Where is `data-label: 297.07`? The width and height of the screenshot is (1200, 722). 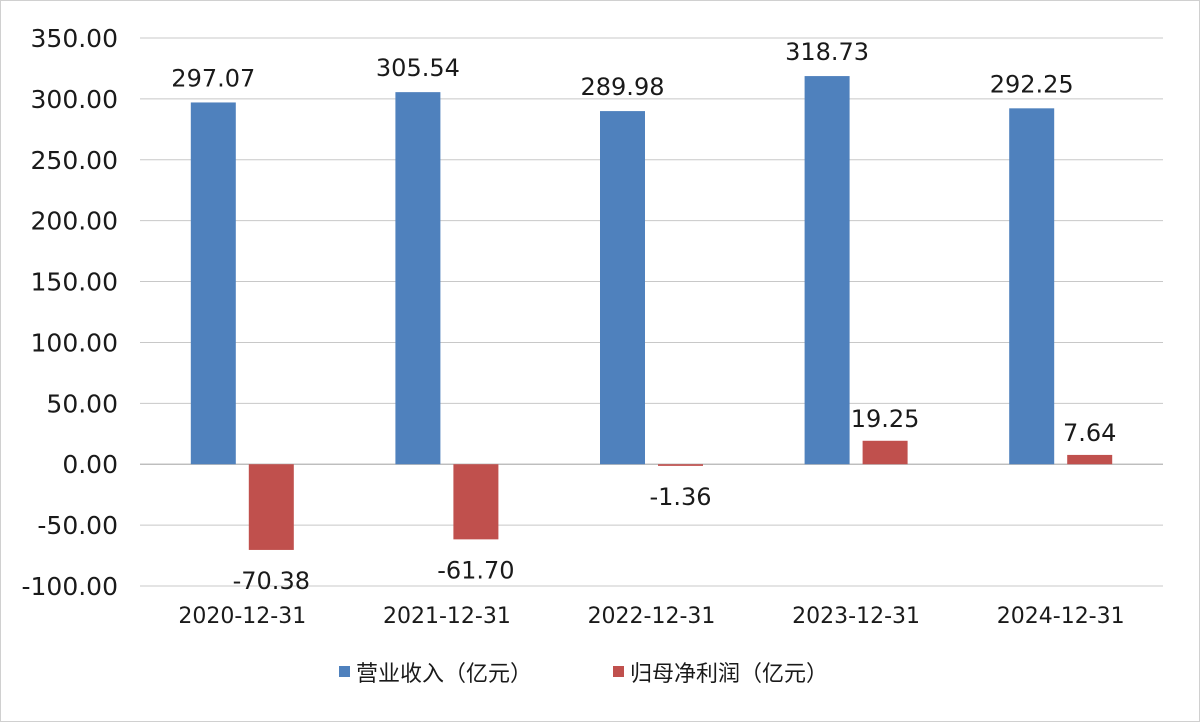 data-label: 297.07 is located at coordinates (213, 78).